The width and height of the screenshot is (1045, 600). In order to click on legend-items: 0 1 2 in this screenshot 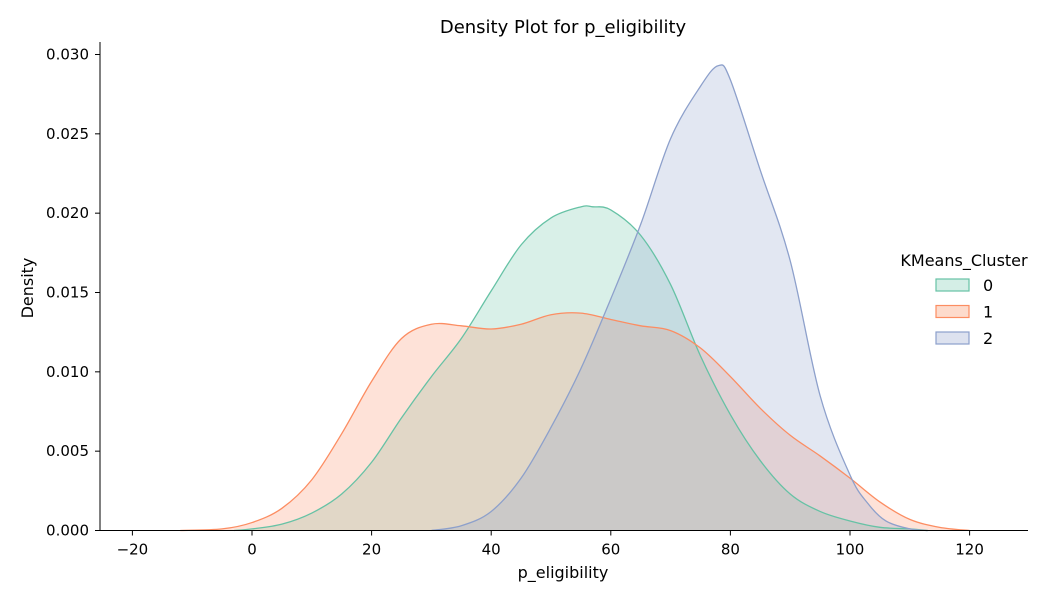, I will do `click(964, 312)`.